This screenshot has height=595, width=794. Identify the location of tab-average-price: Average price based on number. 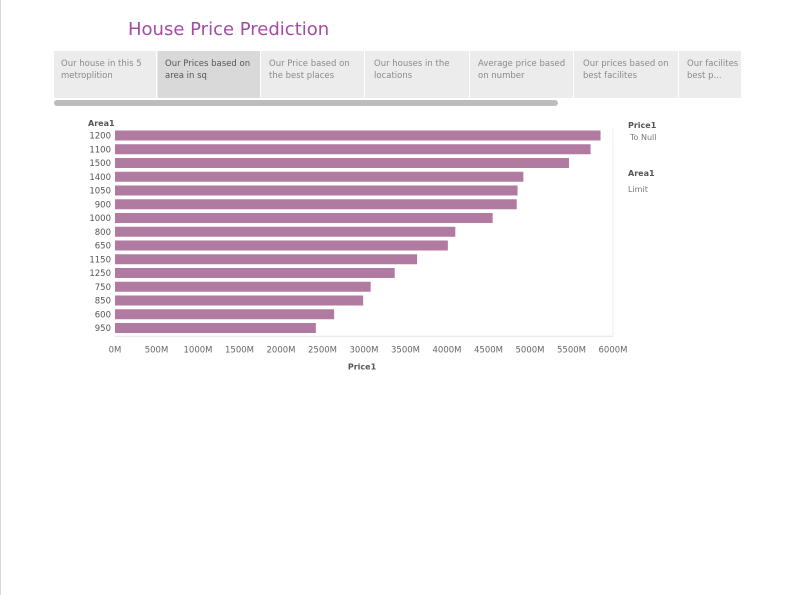
(522, 74).